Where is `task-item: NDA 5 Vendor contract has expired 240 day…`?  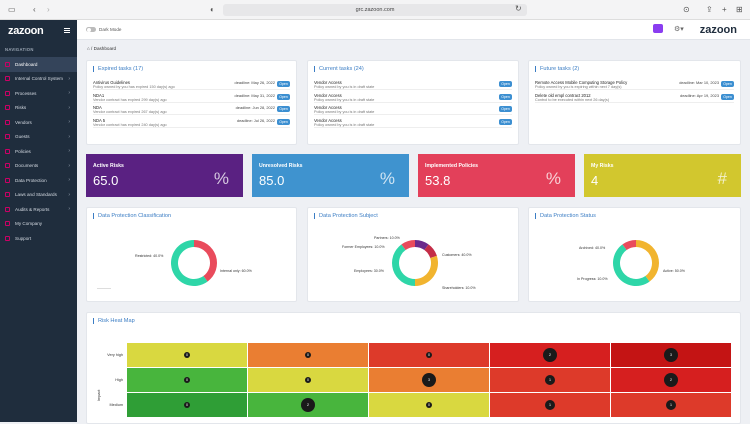
task-item: NDA 5 Vendor contract has expired 240 day… is located at coordinates (191, 122).